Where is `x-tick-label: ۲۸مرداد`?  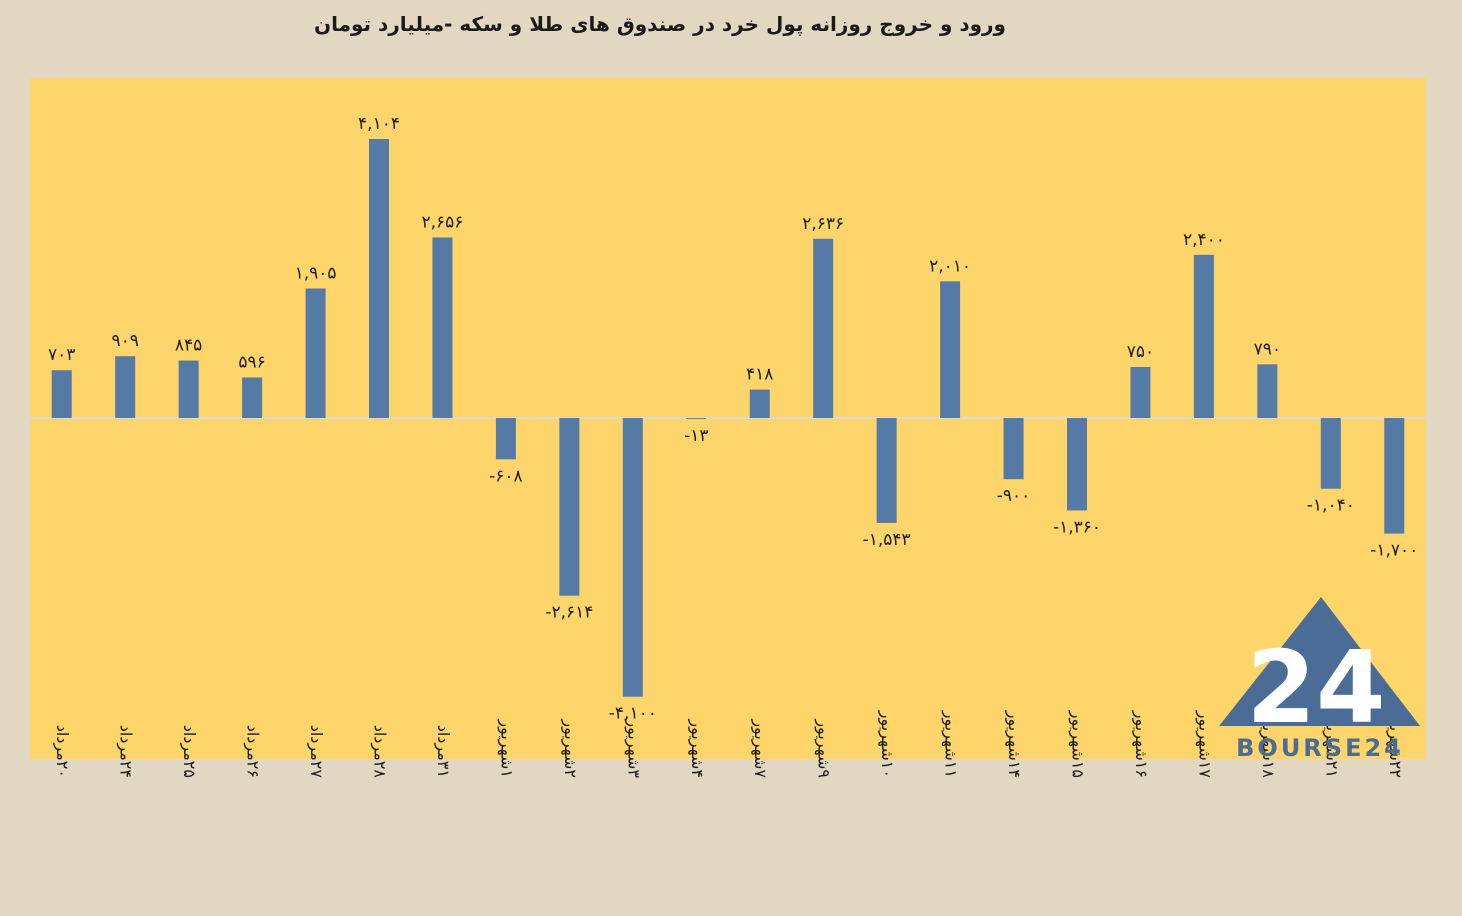 x-tick-label: ۲۸مرداد is located at coordinates (380, 752).